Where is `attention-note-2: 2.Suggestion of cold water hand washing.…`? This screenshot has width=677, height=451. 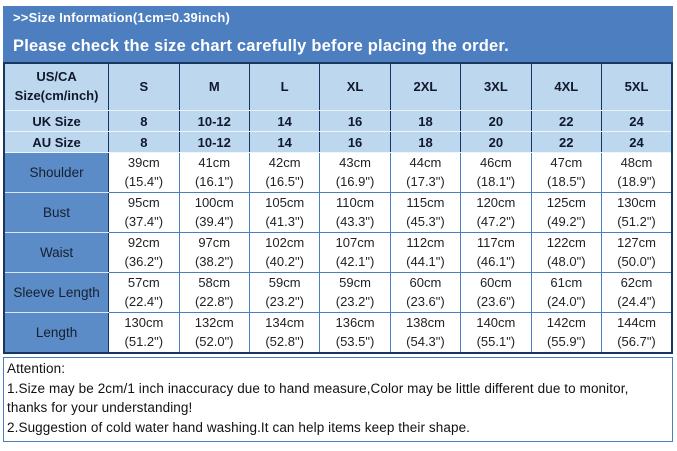 attention-note-2: 2.Suggestion of cold water hand washing.… is located at coordinates (239, 427).